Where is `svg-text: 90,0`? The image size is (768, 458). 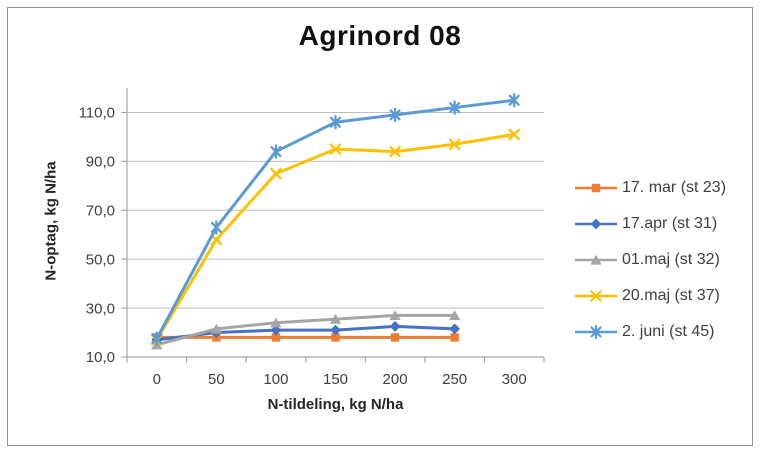
svg-text: 90,0 is located at coordinates (100, 162).